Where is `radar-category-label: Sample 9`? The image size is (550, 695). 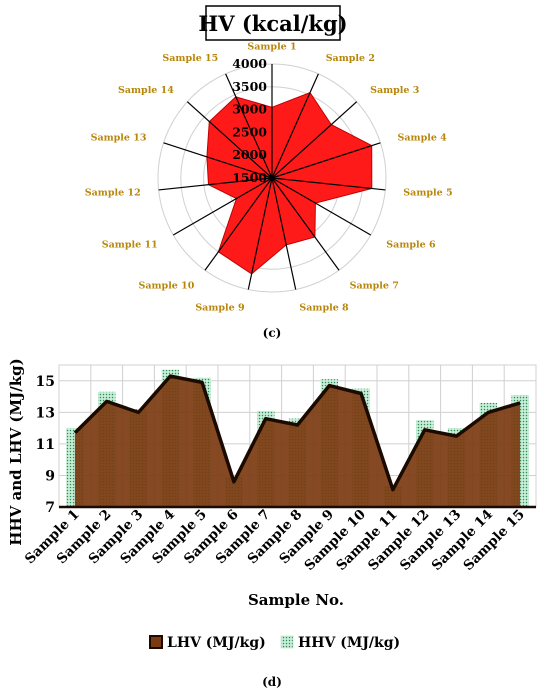
radar-category-label: Sample 9 is located at coordinates (220, 308).